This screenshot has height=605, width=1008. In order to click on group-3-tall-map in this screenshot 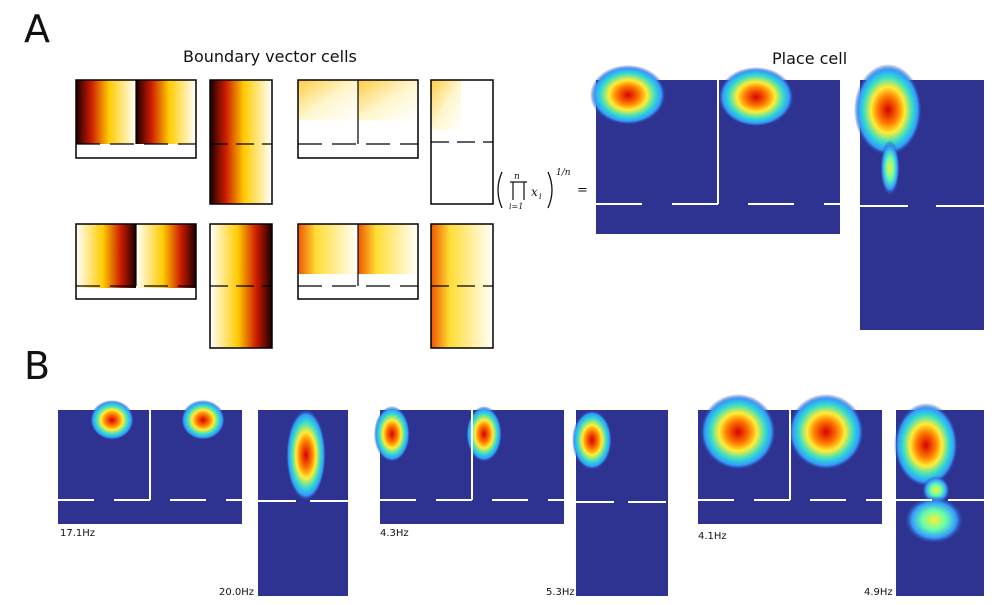, I will do `click(939, 499)`.